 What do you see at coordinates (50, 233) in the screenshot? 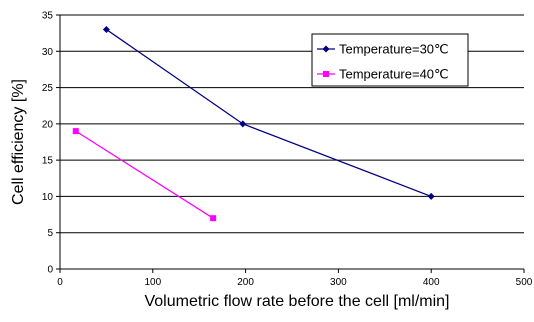
I see `y-tick-label-5: 5` at bounding box center [50, 233].